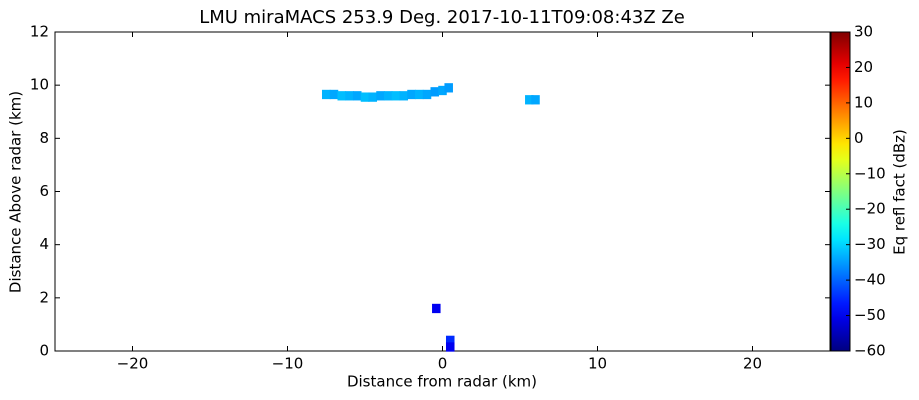 The image size is (919, 400). Describe the element at coordinates (39, 32) in the screenshot. I see `y-tick-label: 12` at that location.